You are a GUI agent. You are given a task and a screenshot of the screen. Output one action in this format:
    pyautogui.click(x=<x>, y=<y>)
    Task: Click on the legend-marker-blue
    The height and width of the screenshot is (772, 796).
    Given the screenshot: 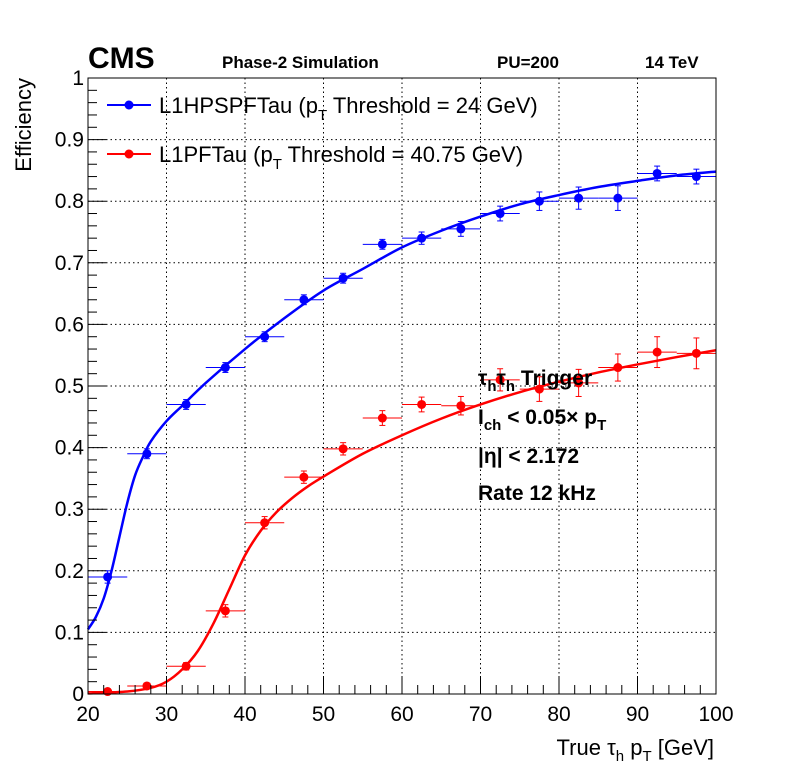 What is the action you would take?
    pyautogui.click(x=129, y=105)
    